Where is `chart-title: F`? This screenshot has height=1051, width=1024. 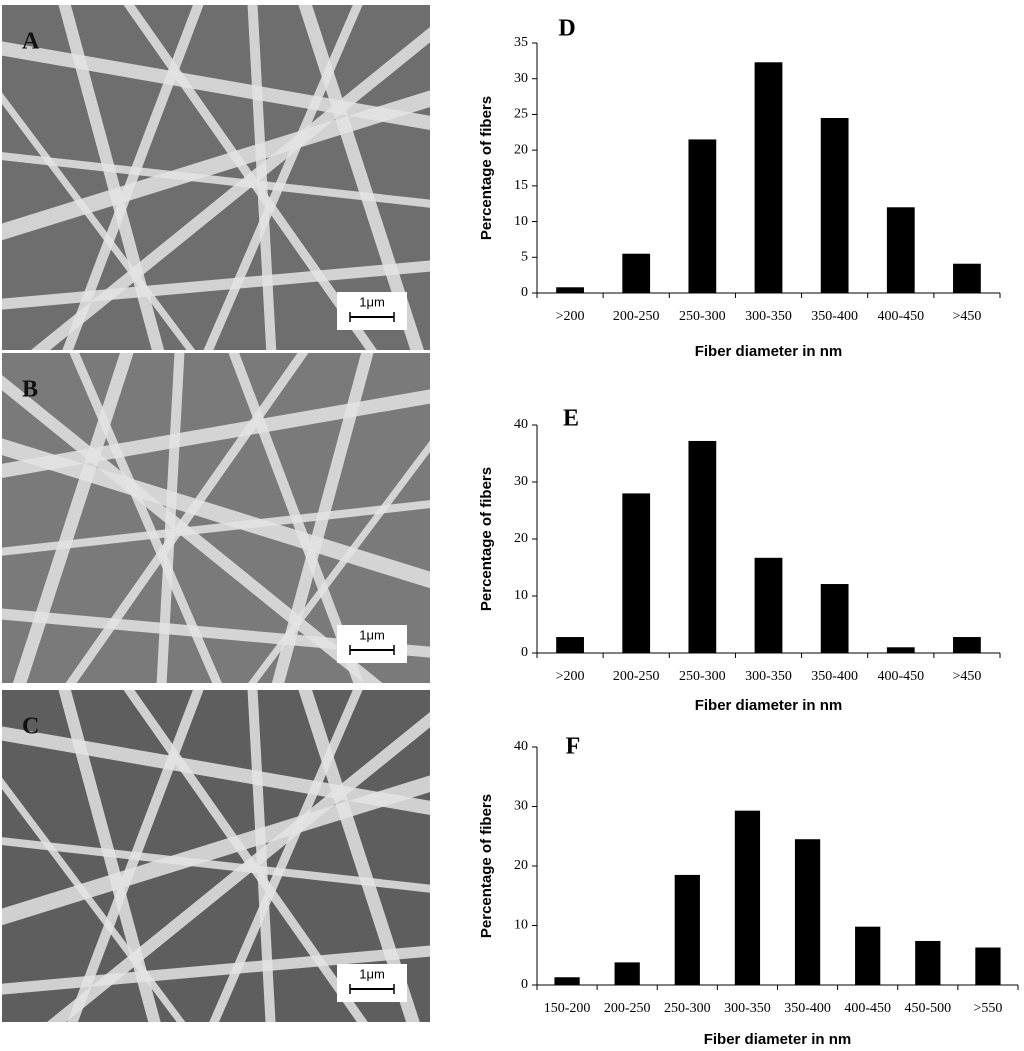
chart-title: F is located at coordinates (573, 747).